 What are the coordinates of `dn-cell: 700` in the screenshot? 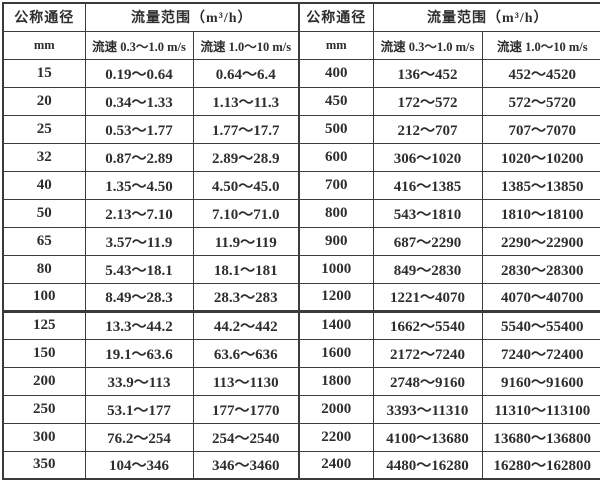 It's located at (336, 185).